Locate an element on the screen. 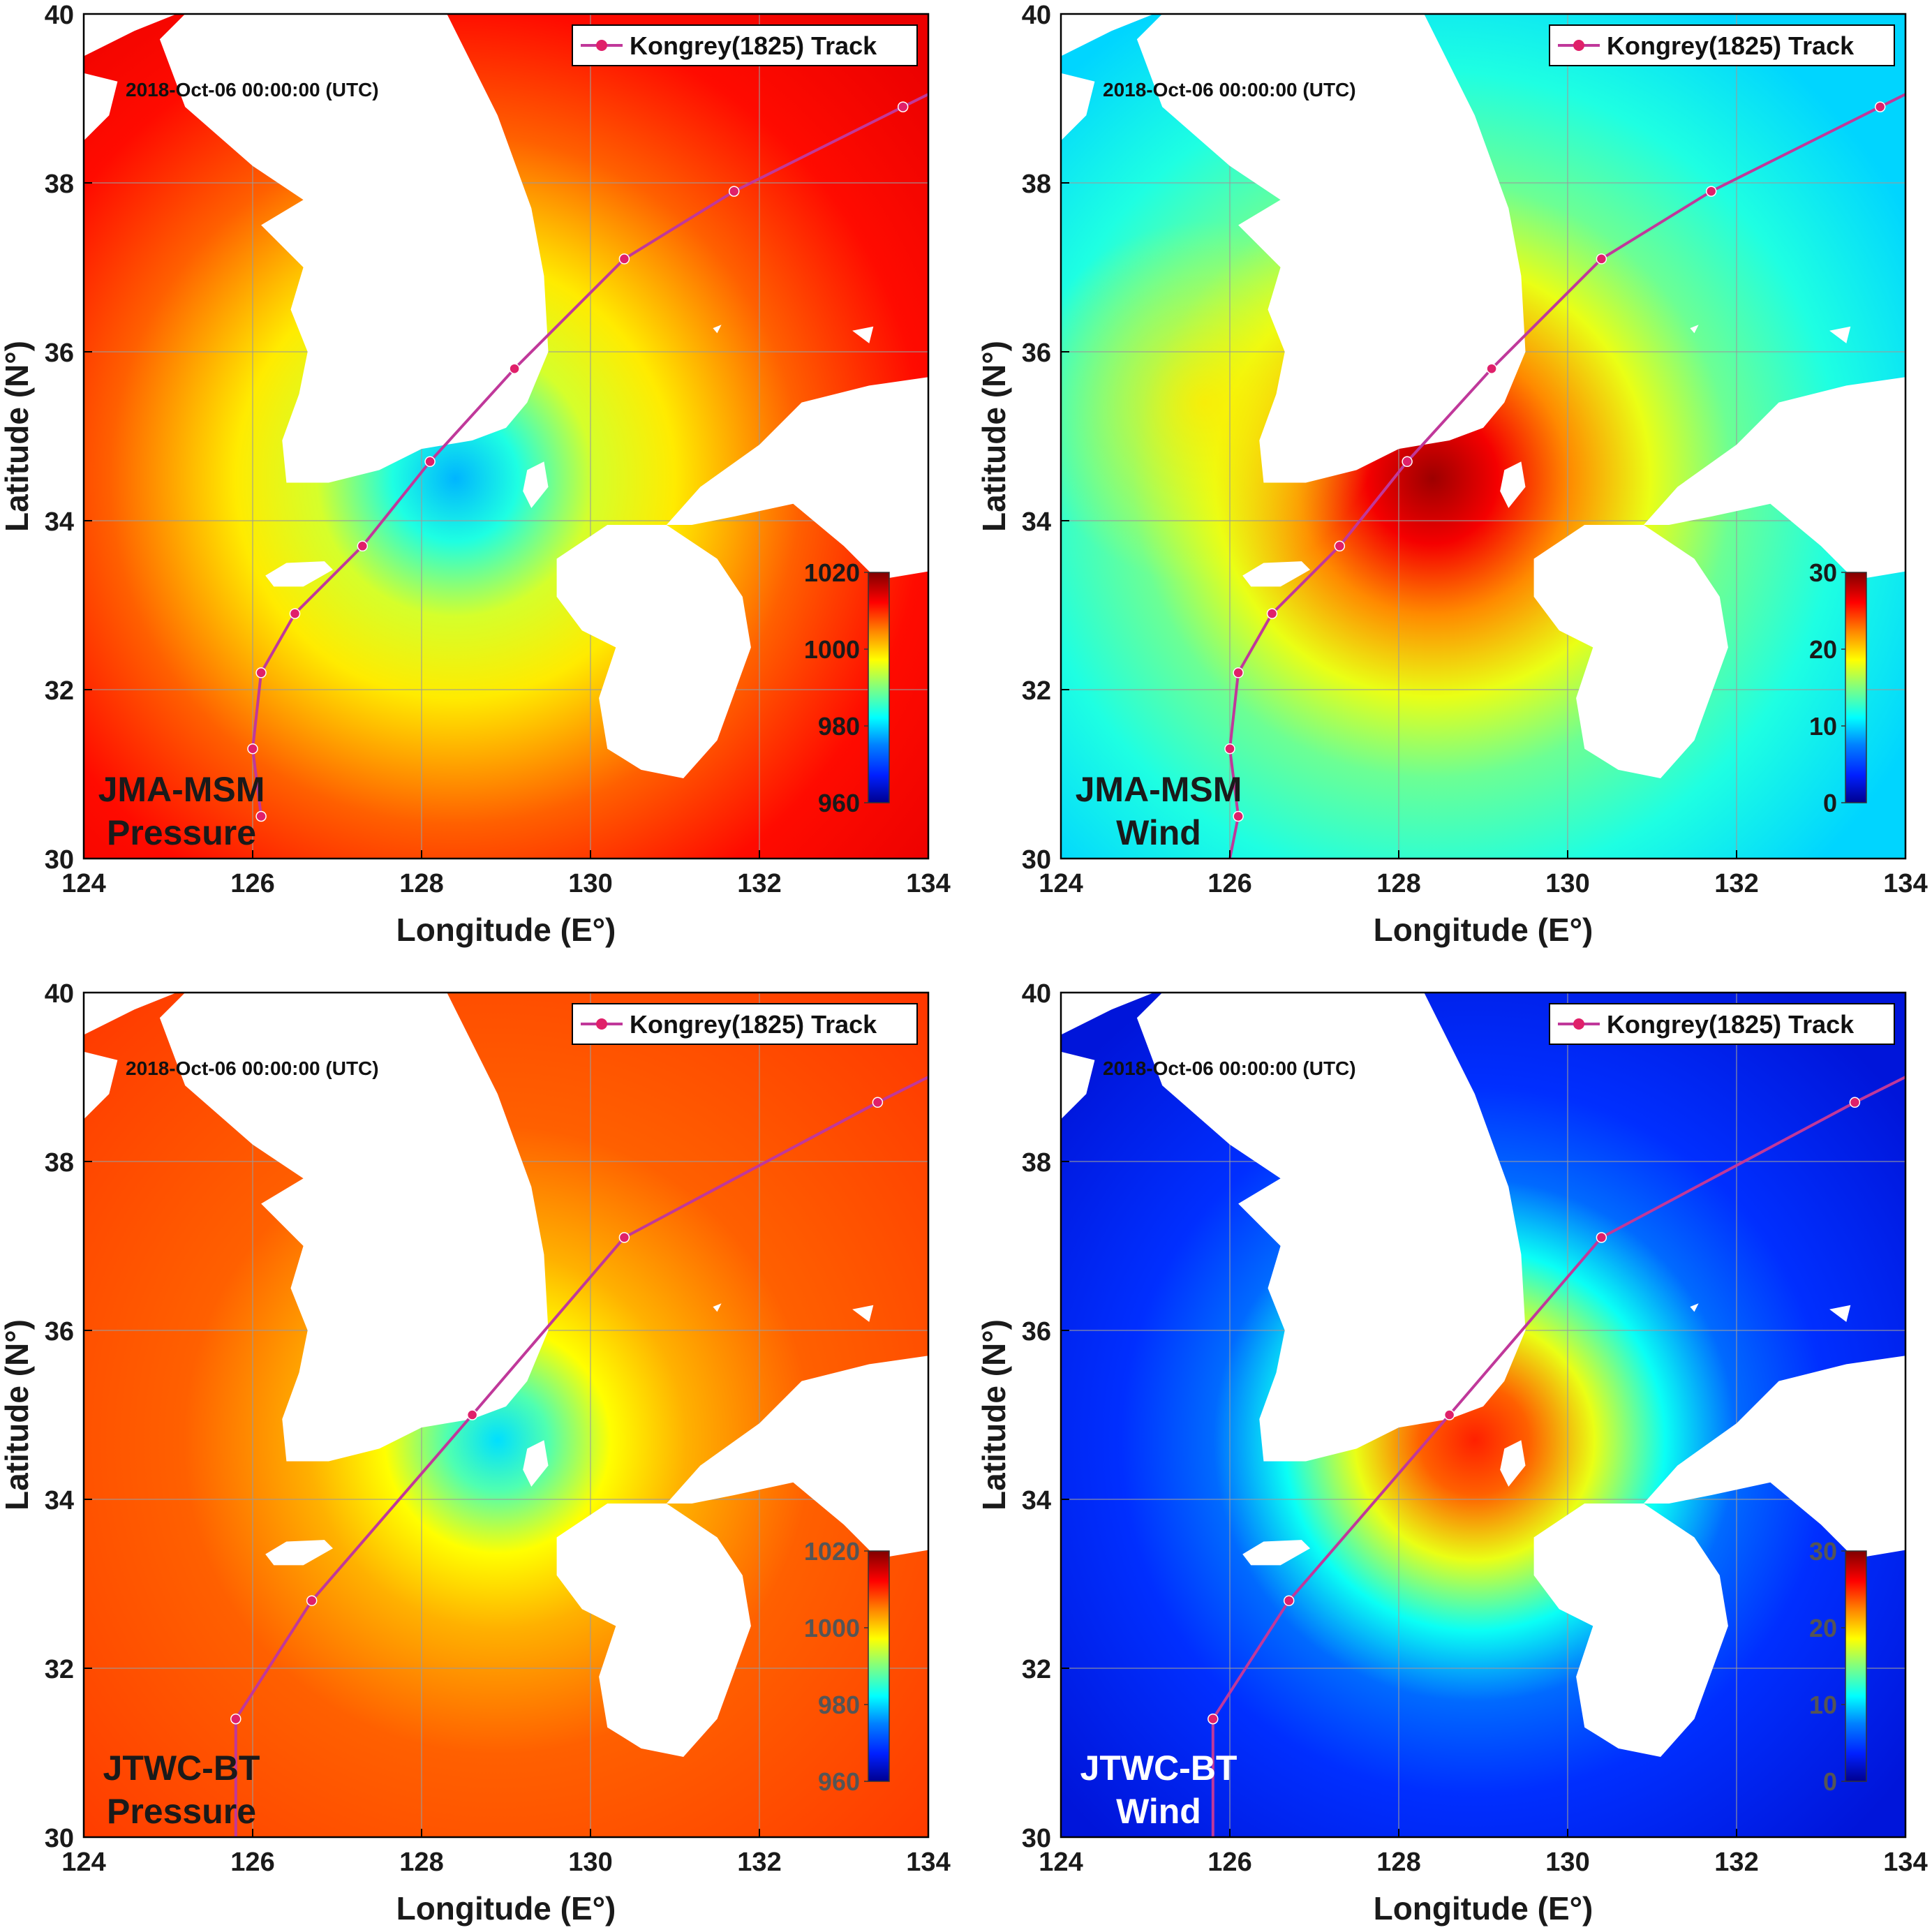  x-tick-label: 132 is located at coordinates (759, 1862).